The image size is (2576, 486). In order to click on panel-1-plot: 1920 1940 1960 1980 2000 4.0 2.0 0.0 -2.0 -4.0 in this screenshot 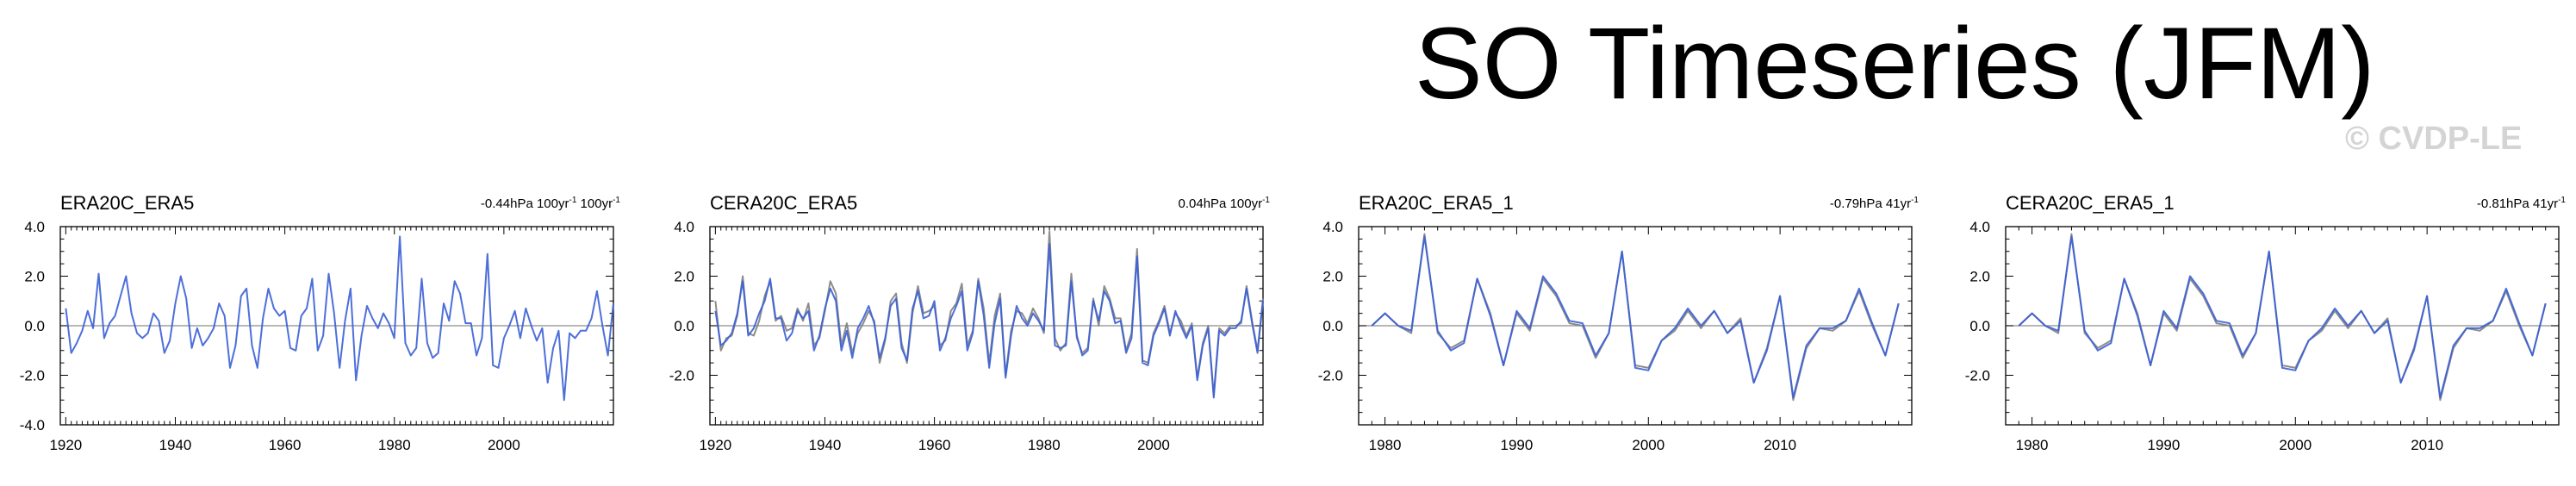, I will do `click(317, 336)`.